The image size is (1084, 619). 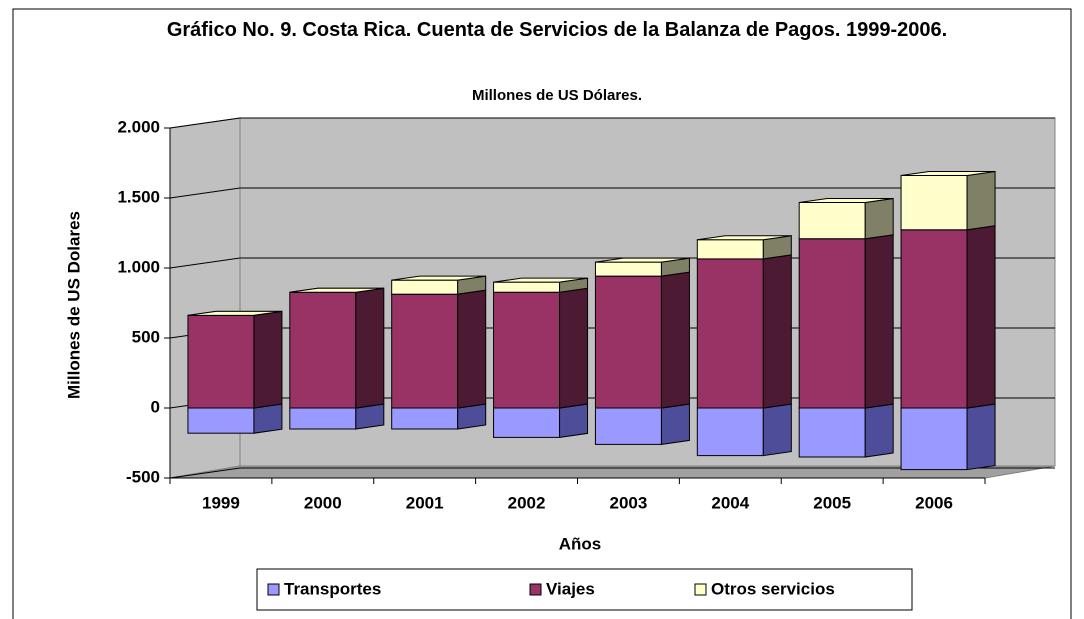 What do you see at coordinates (580, 543) in the screenshot?
I see `x-axis-title: Años` at bounding box center [580, 543].